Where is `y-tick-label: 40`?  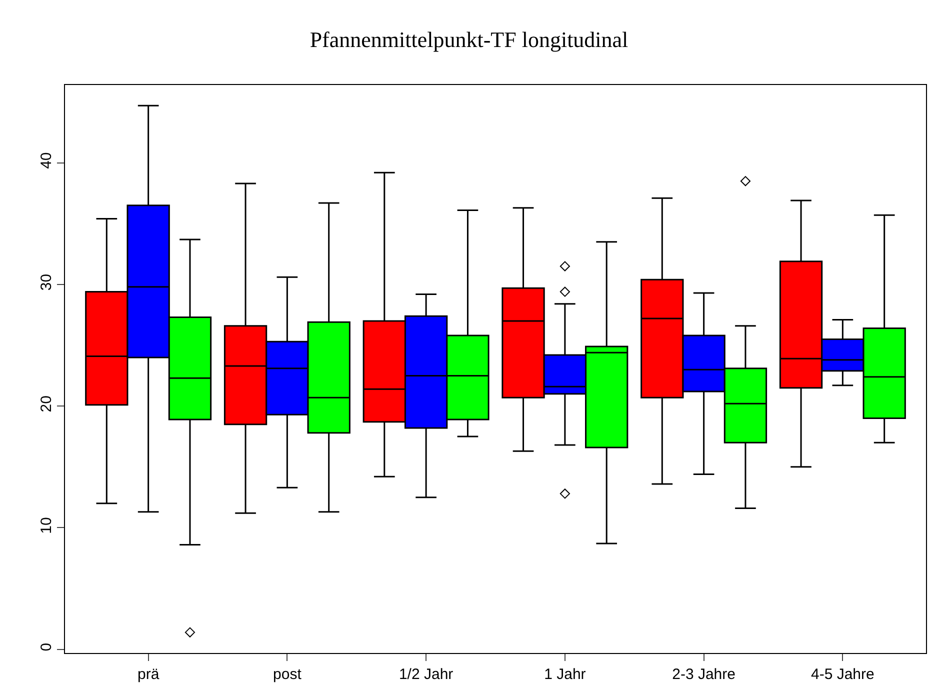
y-tick-label: 40 is located at coordinates (46, 160).